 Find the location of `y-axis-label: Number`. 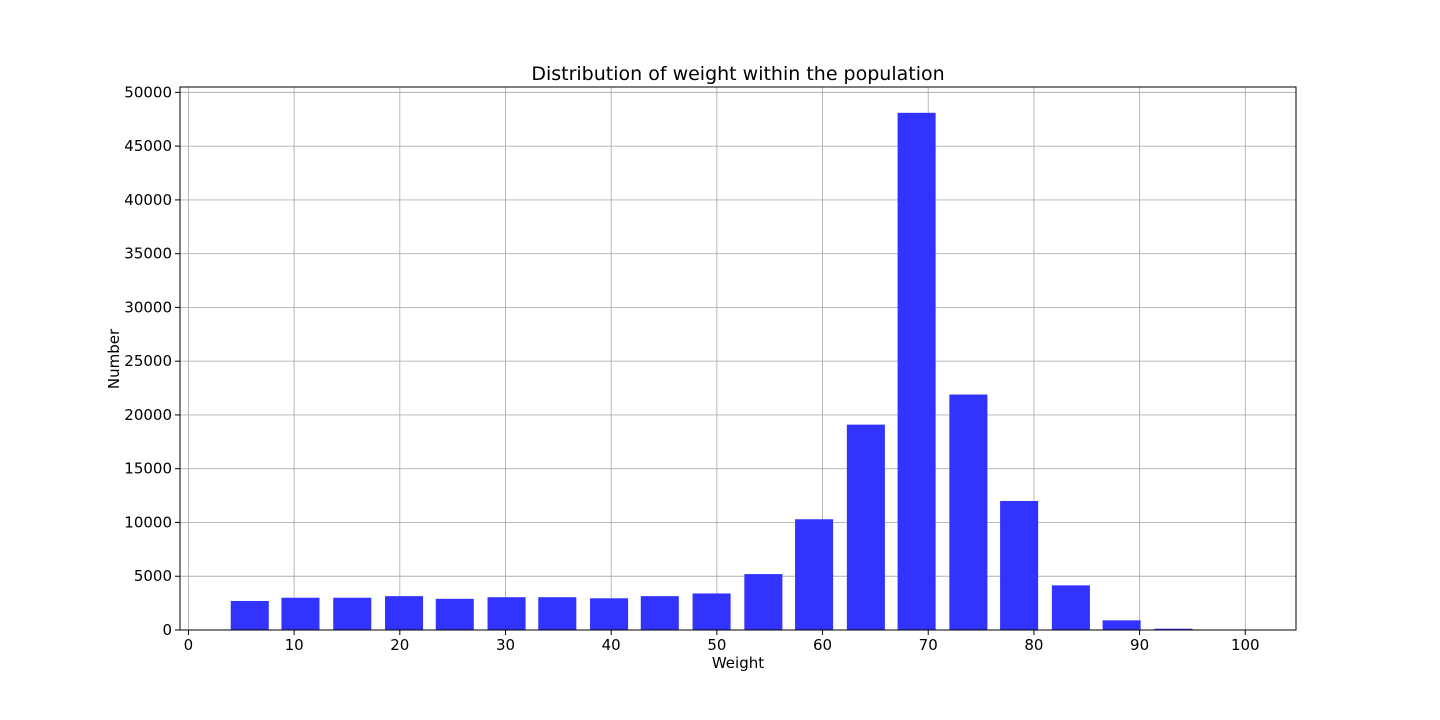

y-axis-label: Number is located at coordinates (114, 358).